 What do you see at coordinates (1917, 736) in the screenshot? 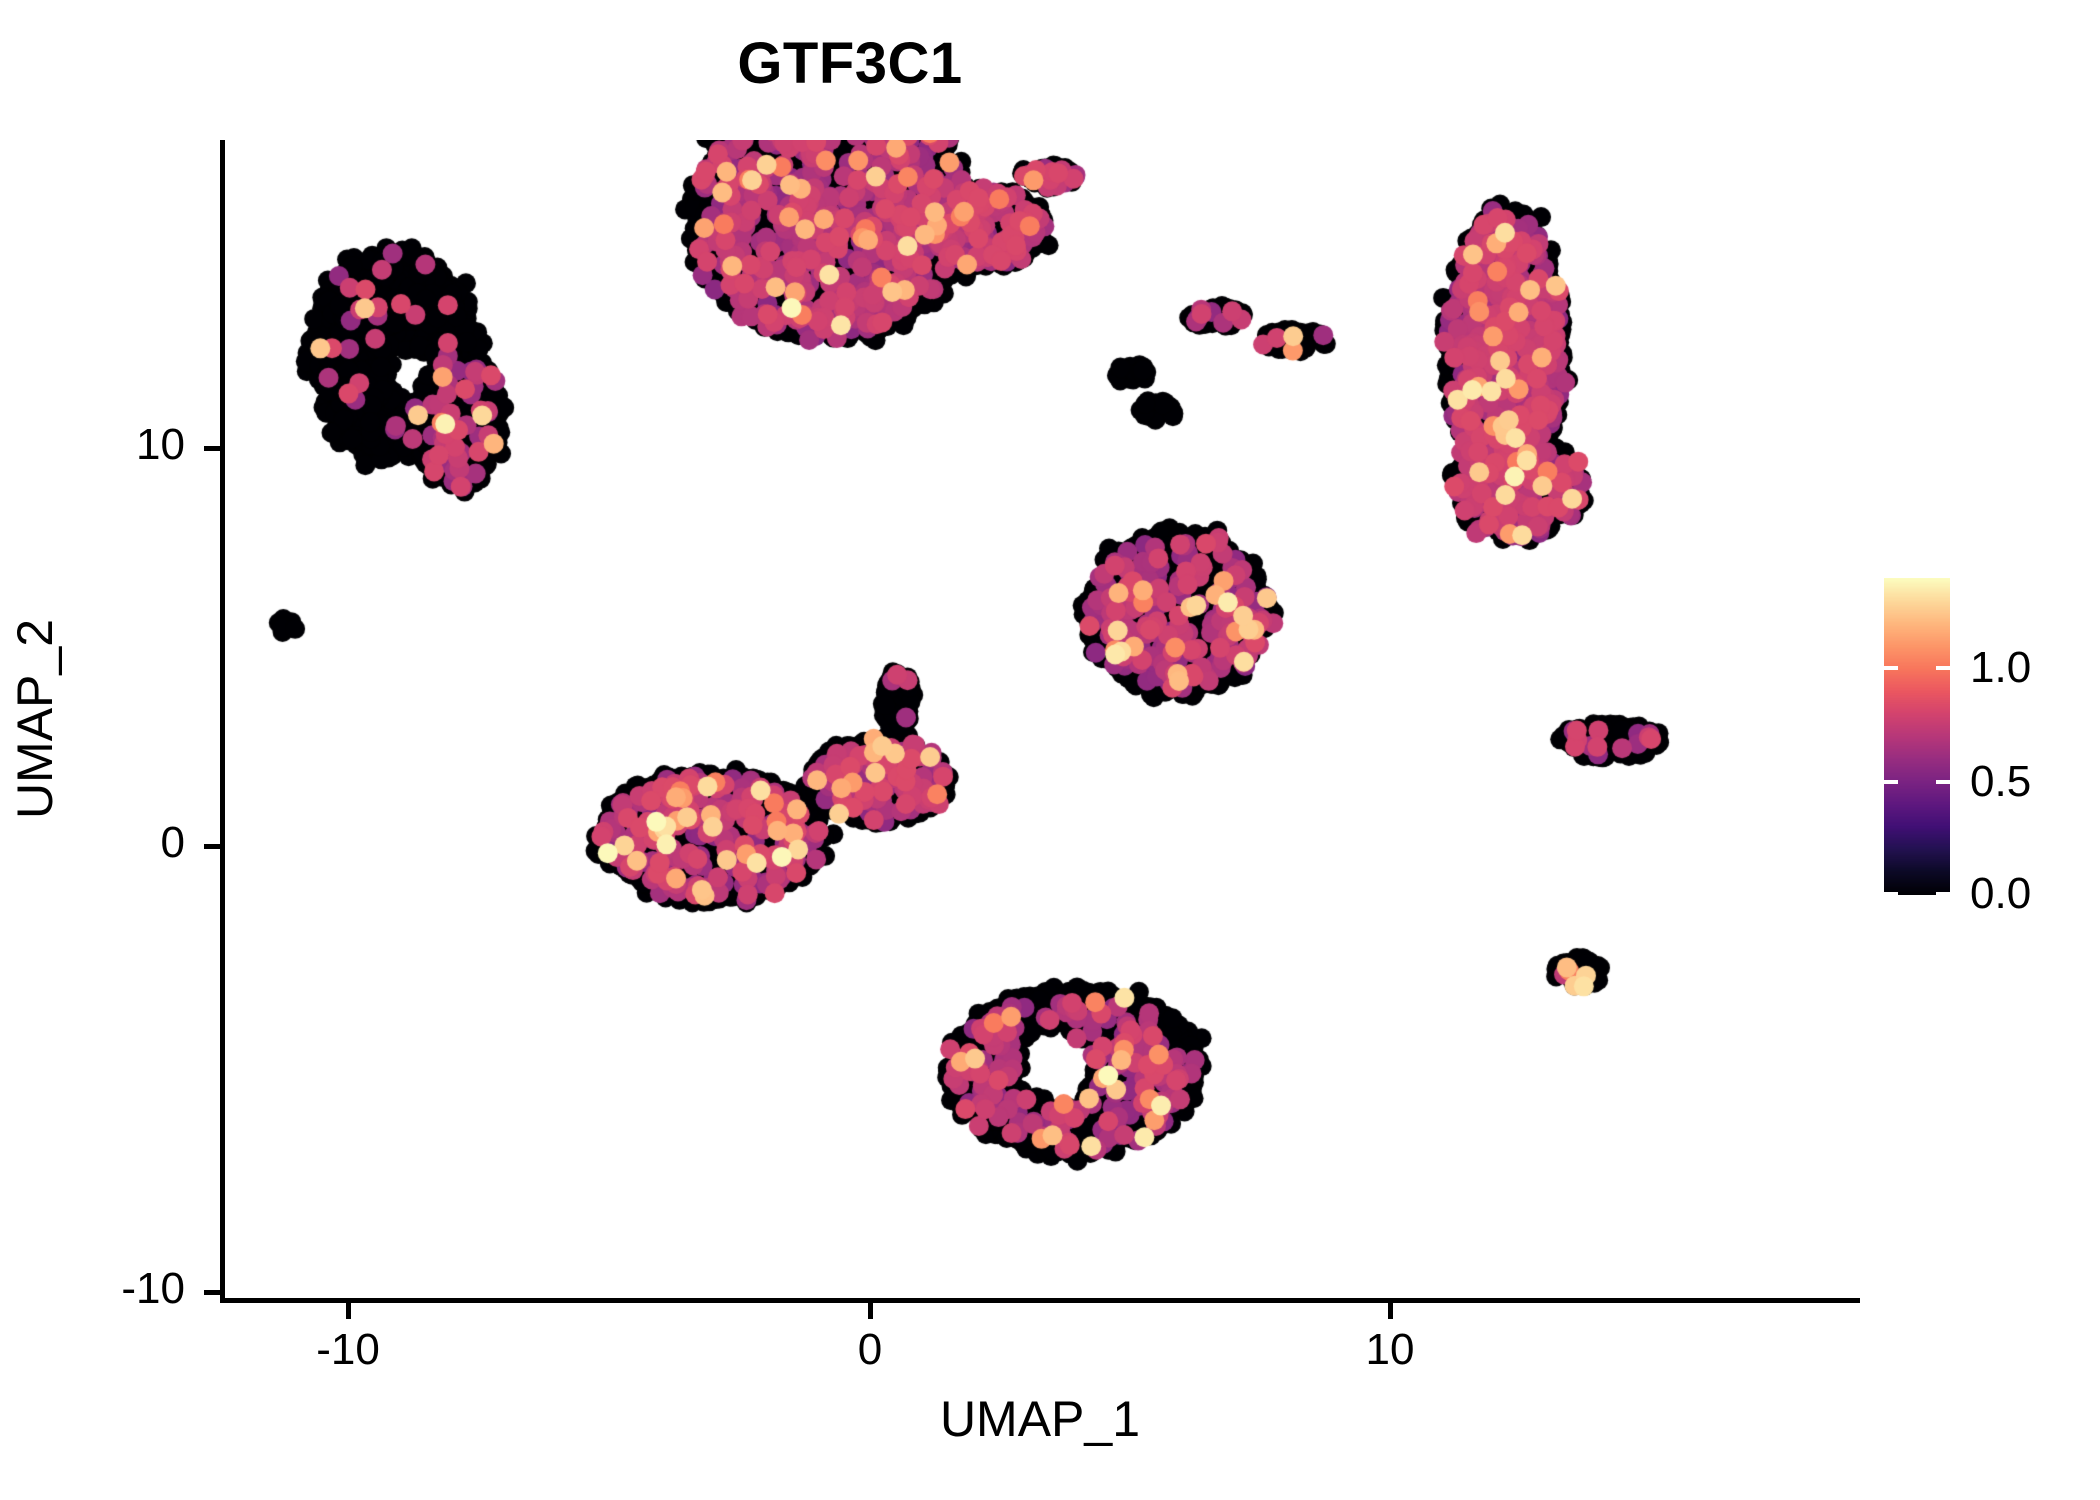
I see `colorbar-gradient` at bounding box center [1917, 736].